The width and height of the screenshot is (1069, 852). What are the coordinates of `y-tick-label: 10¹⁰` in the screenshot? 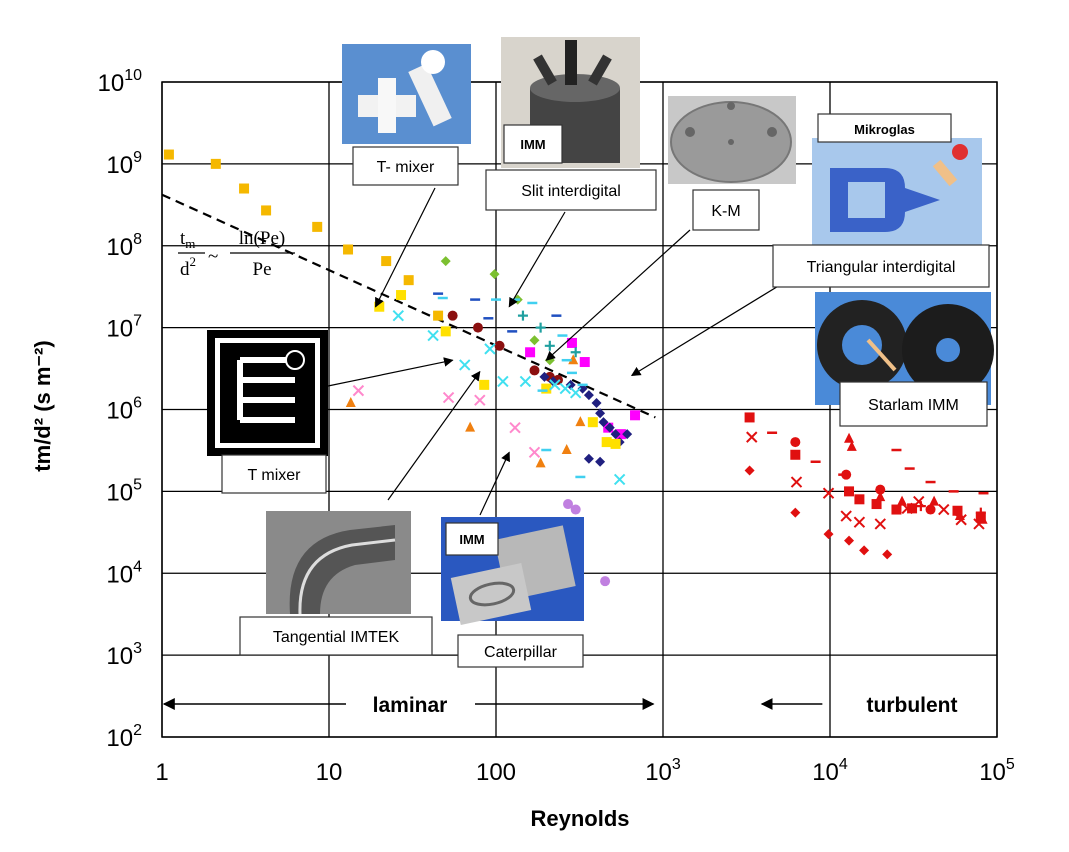 It's located at (120, 82).